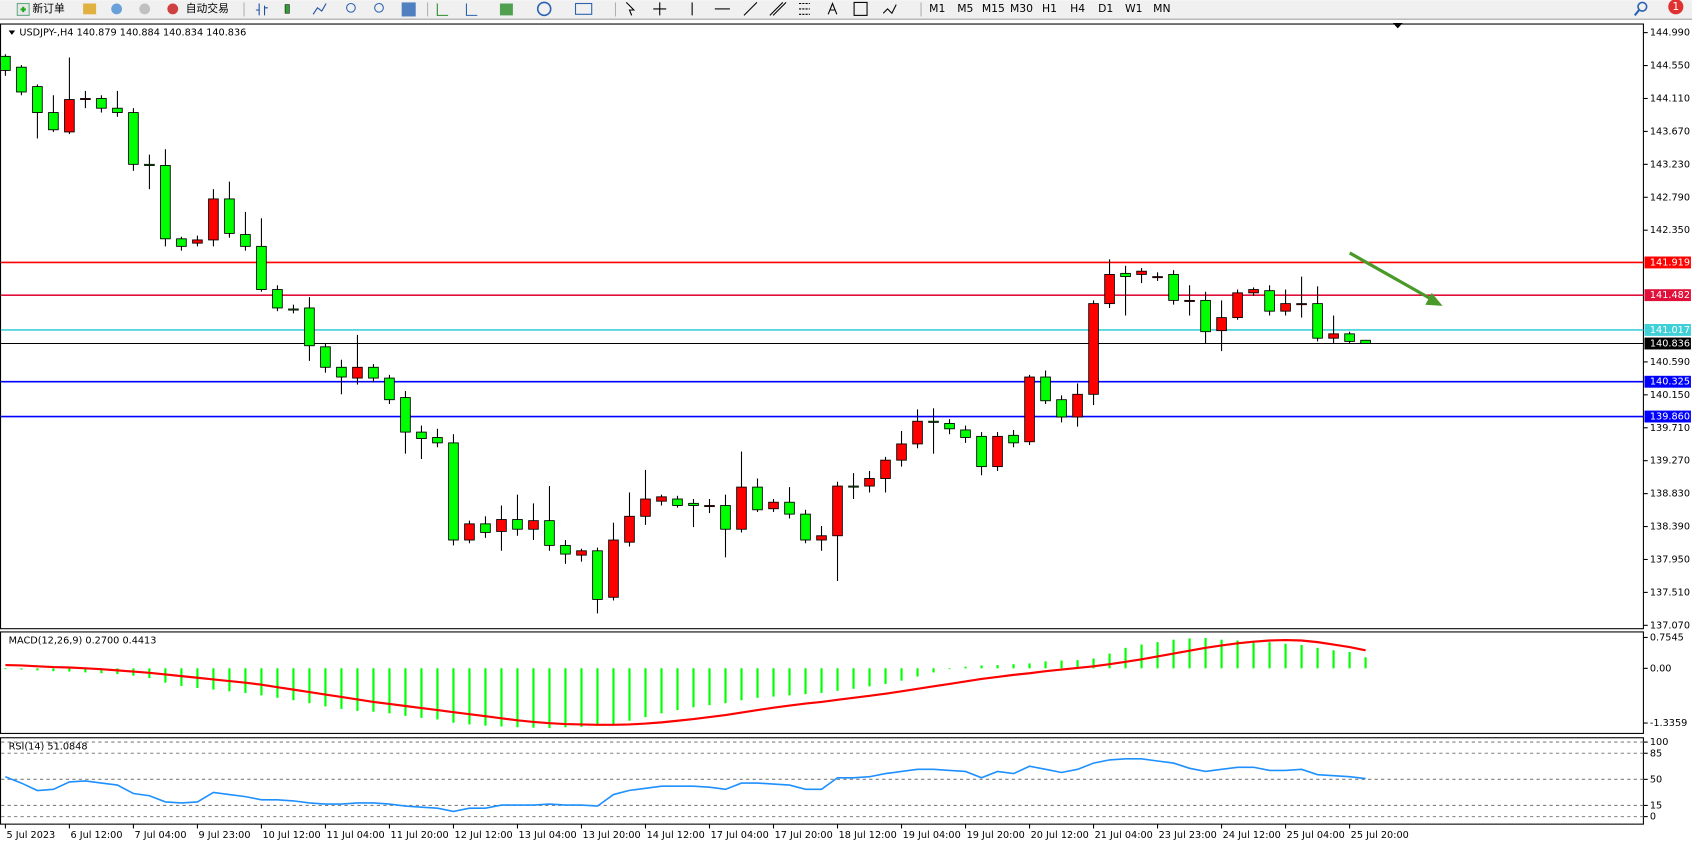 The width and height of the screenshot is (1692, 846). What do you see at coordinates (160, 835) in the screenshot?
I see `x-tick-label: 7 Jul 04:00` at bounding box center [160, 835].